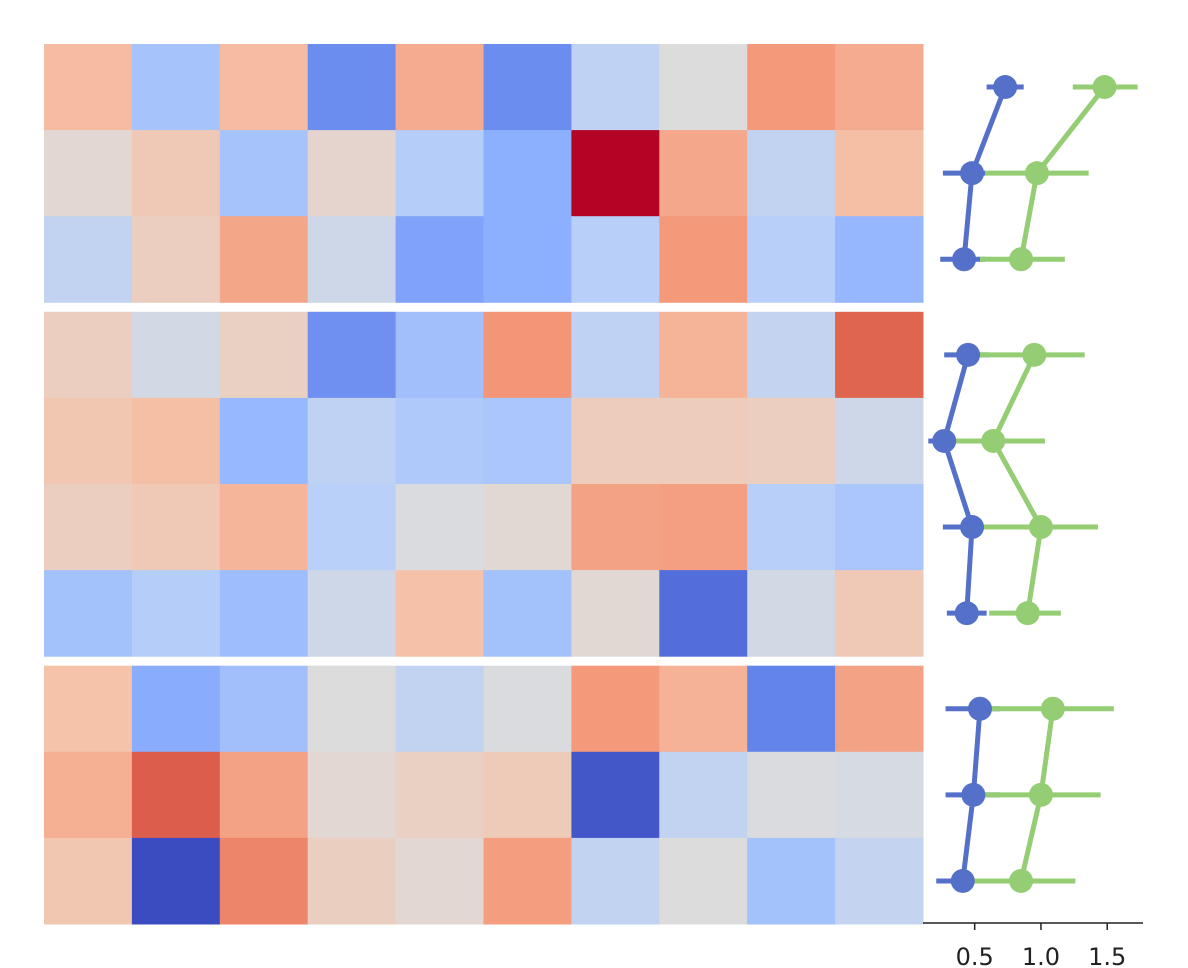 The height and width of the screenshot is (968, 1188). What do you see at coordinates (958, 484) in the screenshot?
I see `series-line` at bounding box center [958, 484].